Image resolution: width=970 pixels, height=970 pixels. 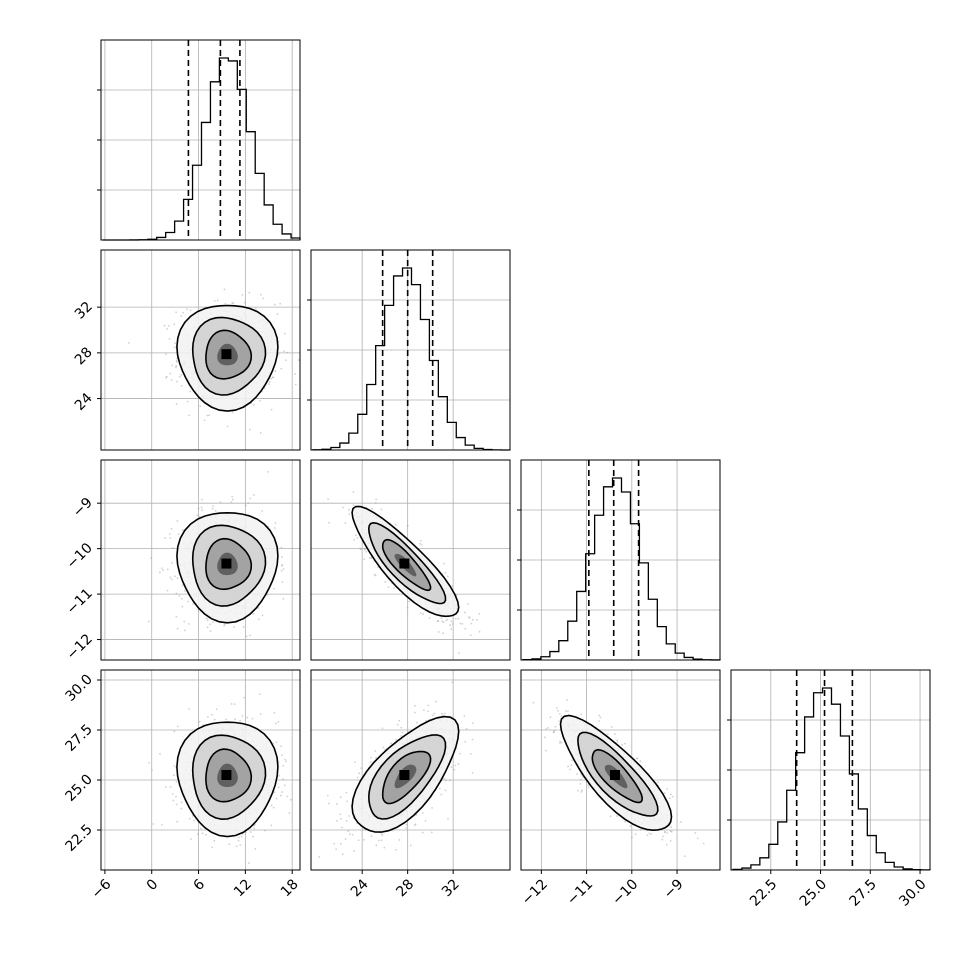 What do you see at coordinates (290, 888) in the screenshot?
I see `x-tick-label-p1: 18` at bounding box center [290, 888].